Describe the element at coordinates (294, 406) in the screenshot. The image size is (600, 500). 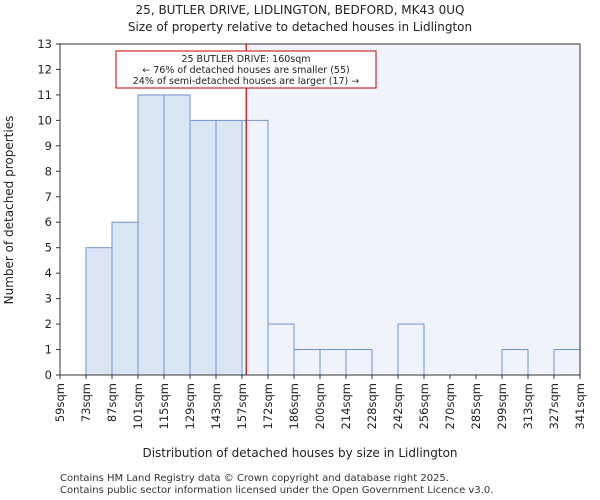
I see `x-tick-label-186sqm: 186sqm` at that location.